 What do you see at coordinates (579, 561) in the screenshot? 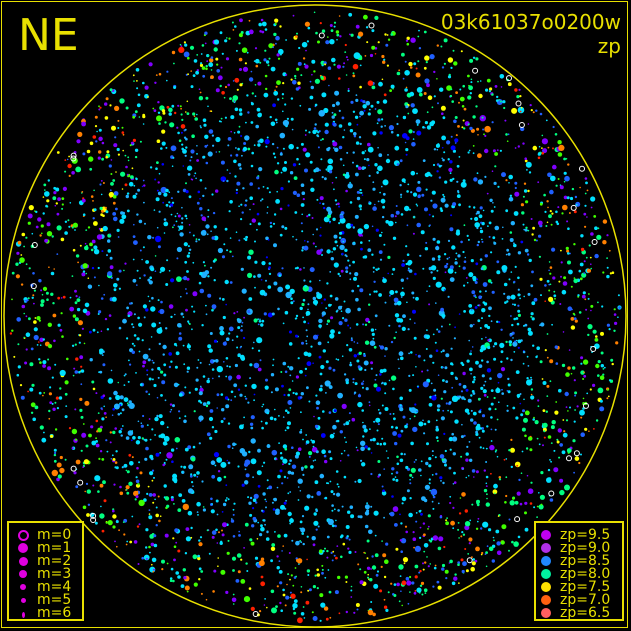
I see `zeropoint-legend-entry: zp=8.5` at bounding box center [579, 561].